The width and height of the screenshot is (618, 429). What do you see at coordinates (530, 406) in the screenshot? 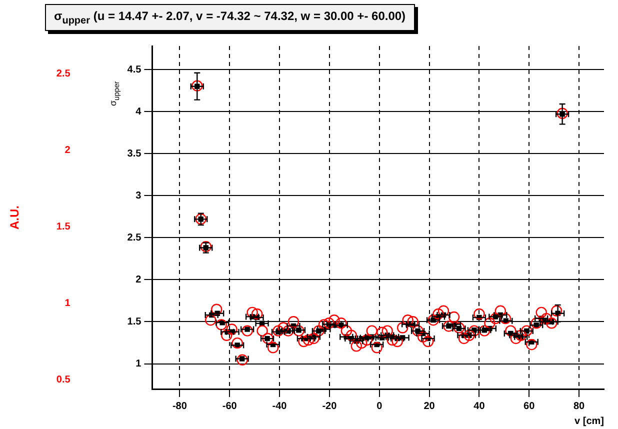
I see `x-tick-label: 60` at bounding box center [530, 406].